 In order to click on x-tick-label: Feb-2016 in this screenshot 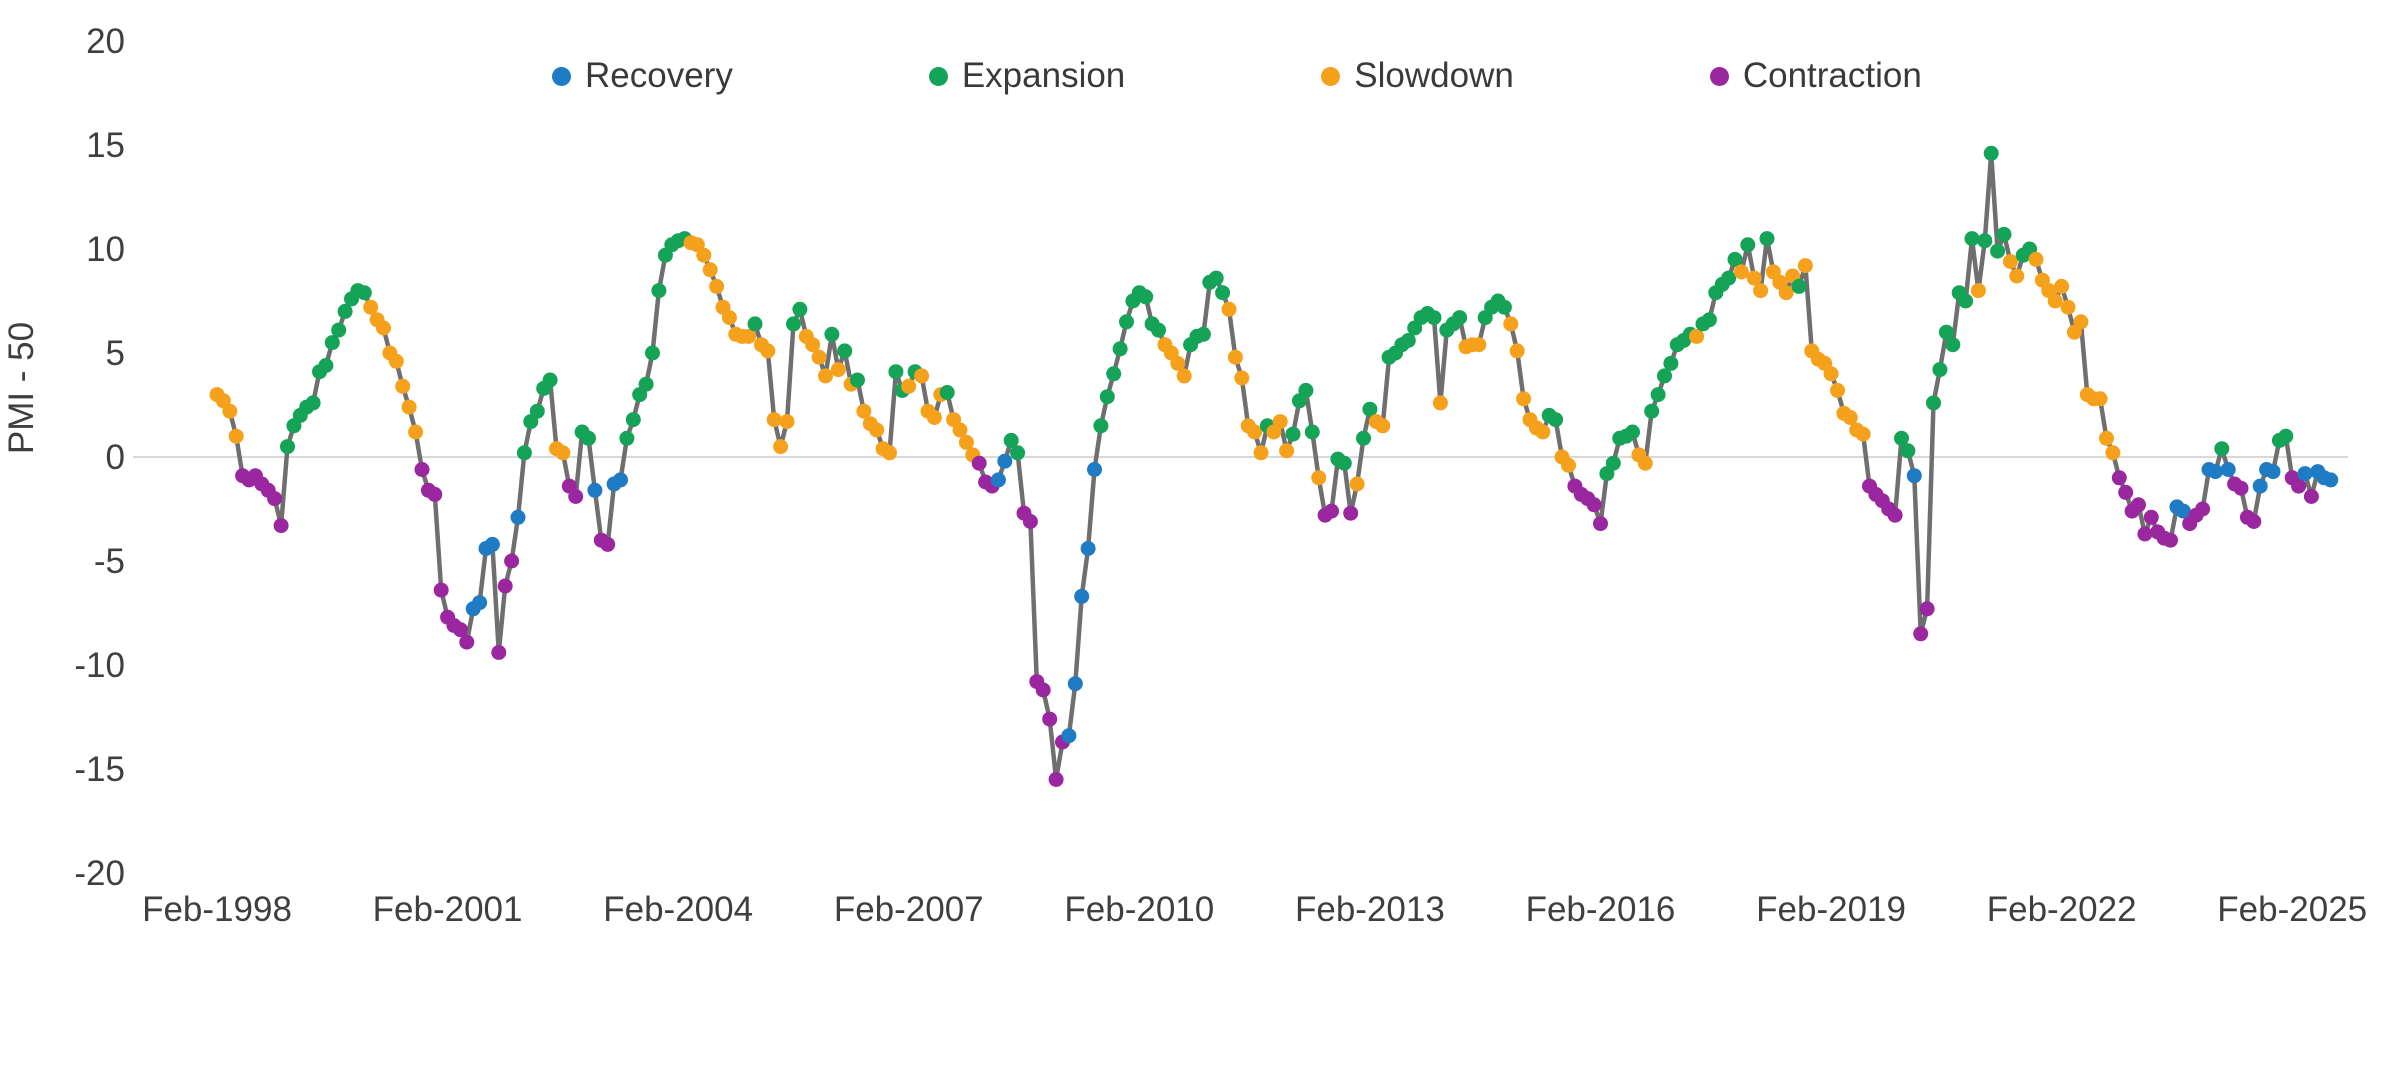, I will do `click(1601, 909)`.